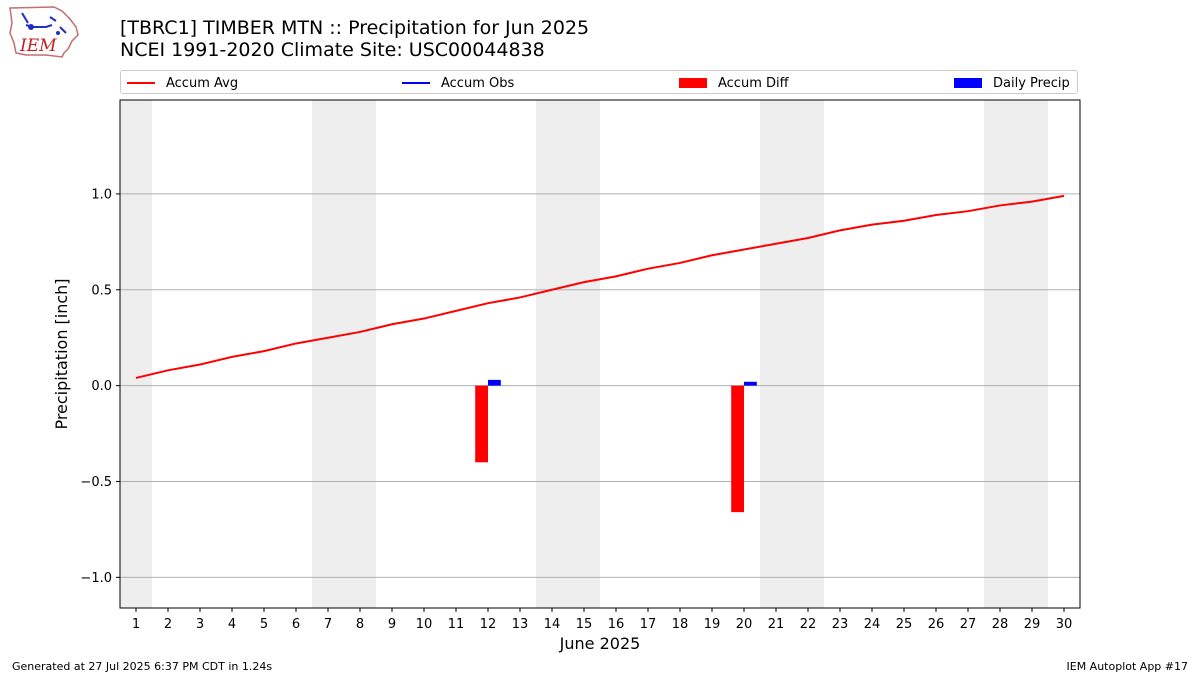 Image resolution: width=1200 pixels, height=675 pixels. What do you see at coordinates (584, 624) in the screenshot?
I see `x-tick-label: 15` at bounding box center [584, 624].